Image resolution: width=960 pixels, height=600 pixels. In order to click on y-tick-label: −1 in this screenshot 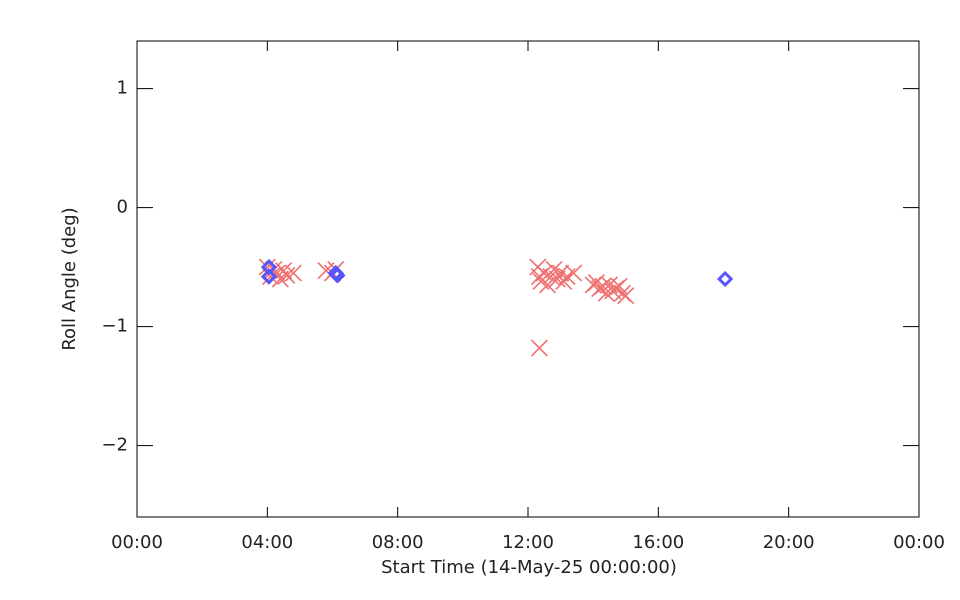, I will do `click(114, 326)`.